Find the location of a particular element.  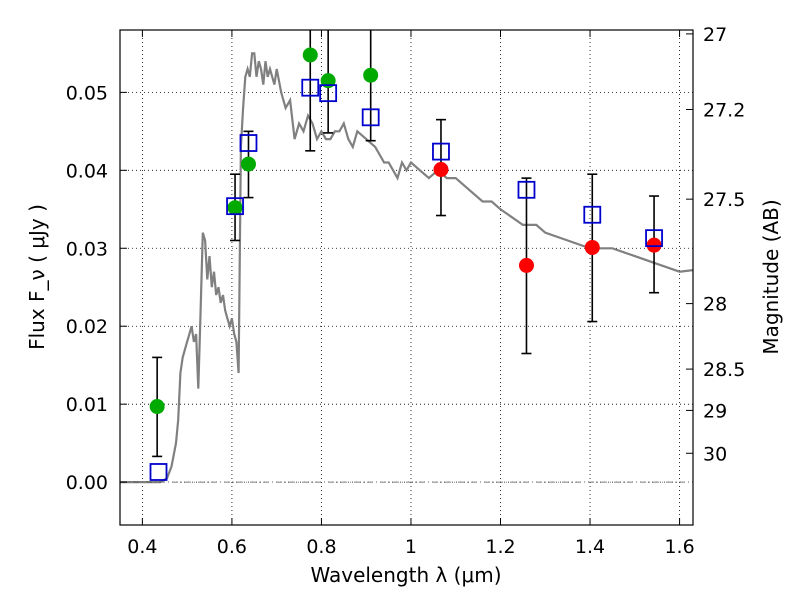

right-tick-label: 27 is located at coordinates (715, 35).